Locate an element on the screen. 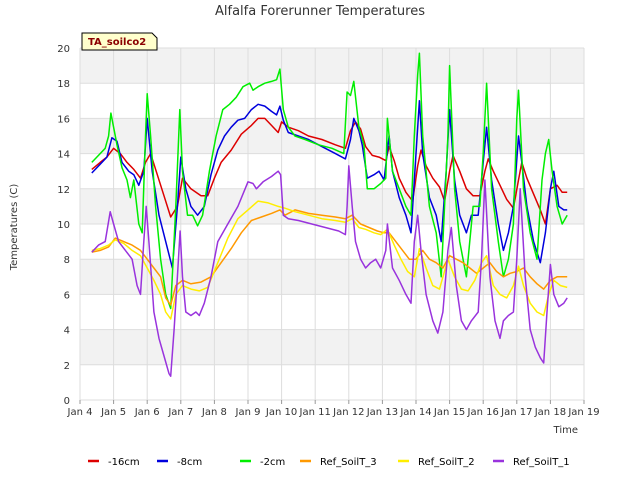 The image size is (640, 480). legend-item: Ref_SoilT_1 is located at coordinates (531, 462).